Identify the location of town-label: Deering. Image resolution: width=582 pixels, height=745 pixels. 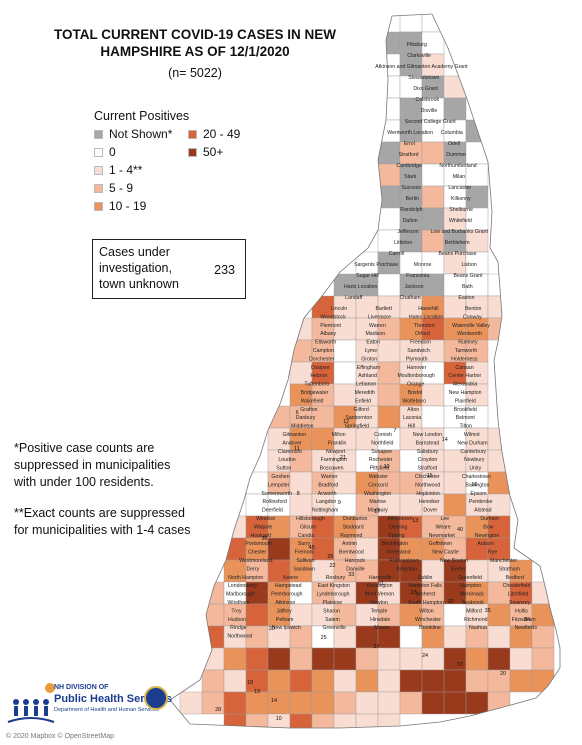
(398, 527).